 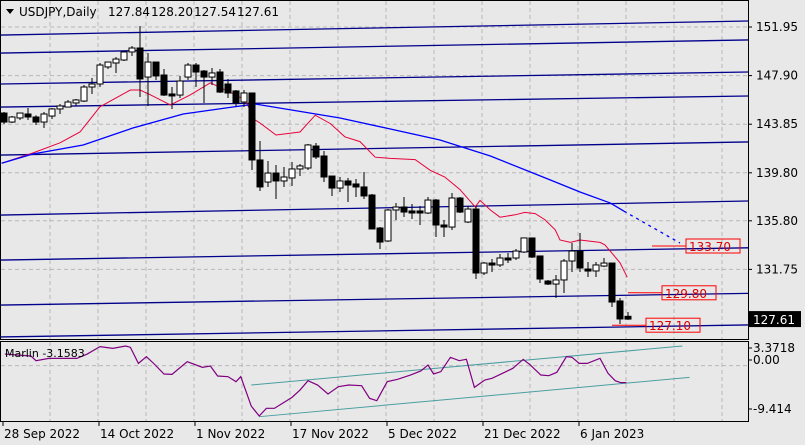 I want to click on channel-upper-line, so click(x=467, y=365).